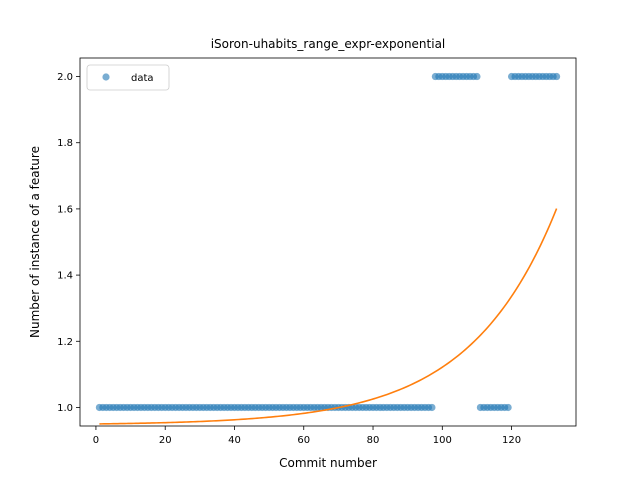 The width and height of the screenshot is (640, 480). What do you see at coordinates (65, 276) in the screenshot?
I see `y-tick-label: 1.4` at bounding box center [65, 276].